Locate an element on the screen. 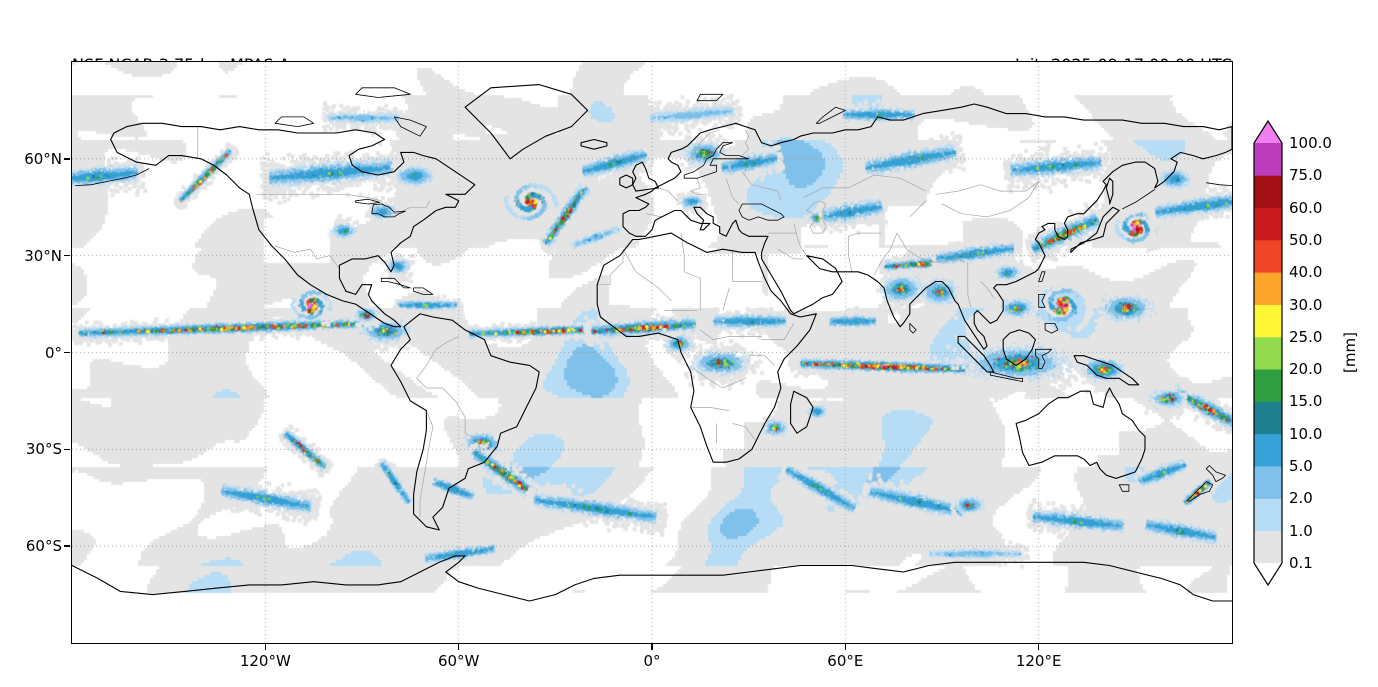 This screenshot has height=687, width=1378. colorbar-tick-label: 75.0 is located at coordinates (1306, 175).